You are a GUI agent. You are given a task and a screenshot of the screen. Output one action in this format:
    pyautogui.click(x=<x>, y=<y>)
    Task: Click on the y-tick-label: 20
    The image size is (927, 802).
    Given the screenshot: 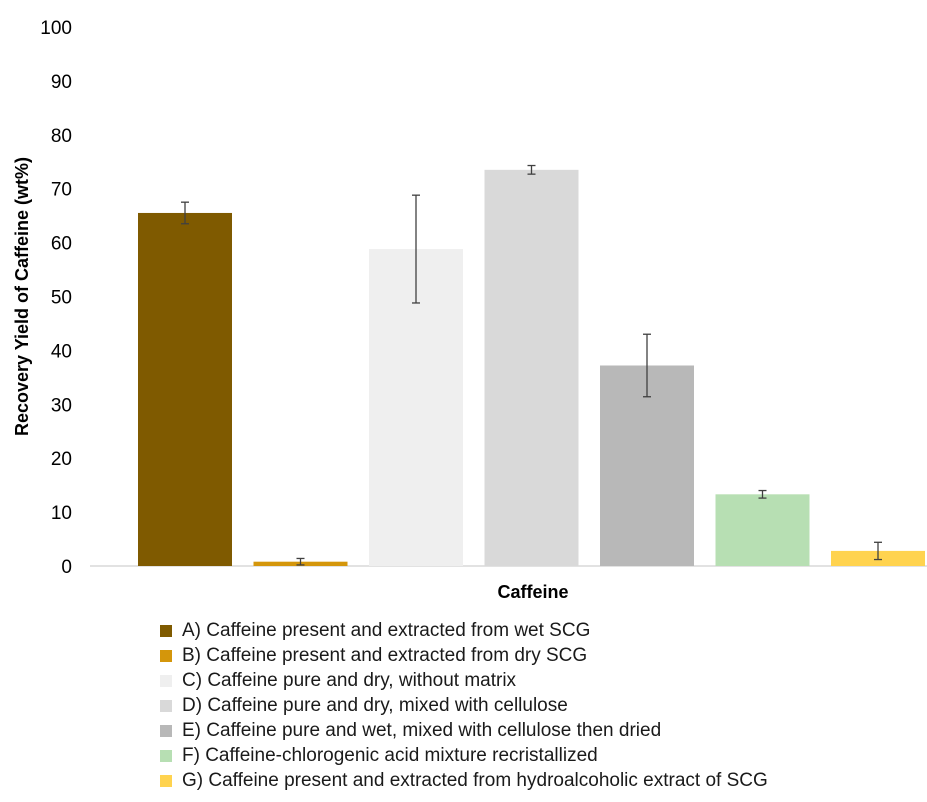 What is the action you would take?
    pyautogui.click(x=61, y=459)
    